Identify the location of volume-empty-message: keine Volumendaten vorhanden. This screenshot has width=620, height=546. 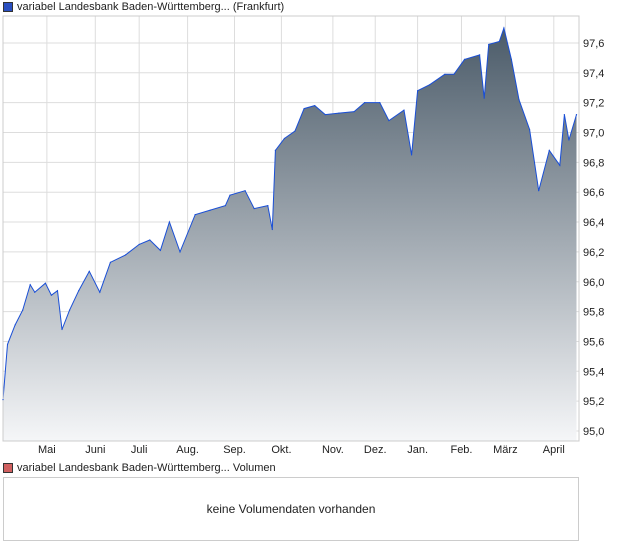
(291, 509).